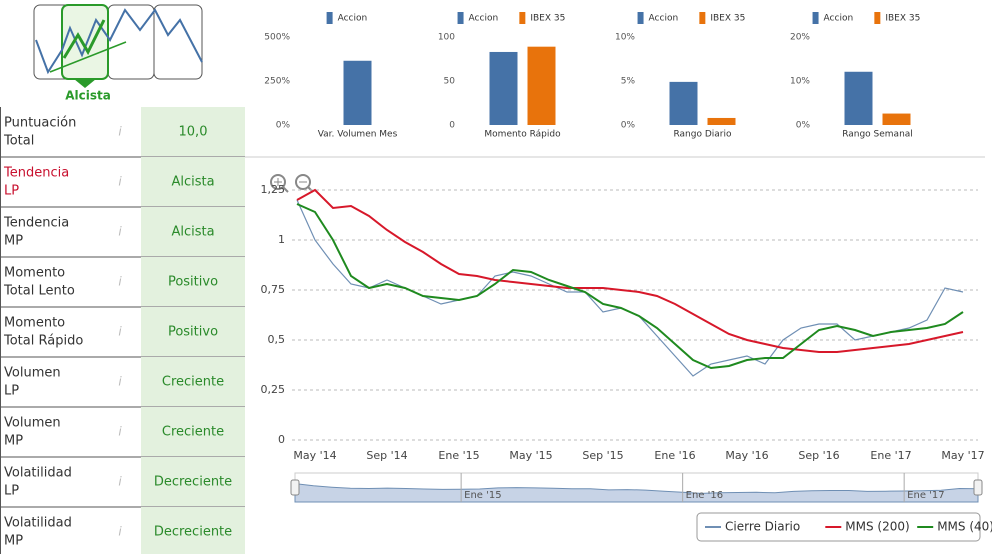  What do you see at coordinates (358, 135) in the screenshot?
I see `x-category-label: Var. Volumen Mes` at bounding box center [358, 135].